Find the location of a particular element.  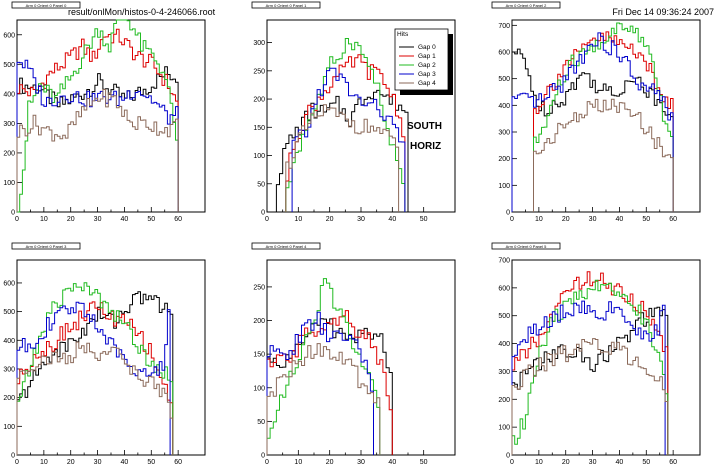

y-tick-label-2-5: 500 is located at coordinates (504, 79).